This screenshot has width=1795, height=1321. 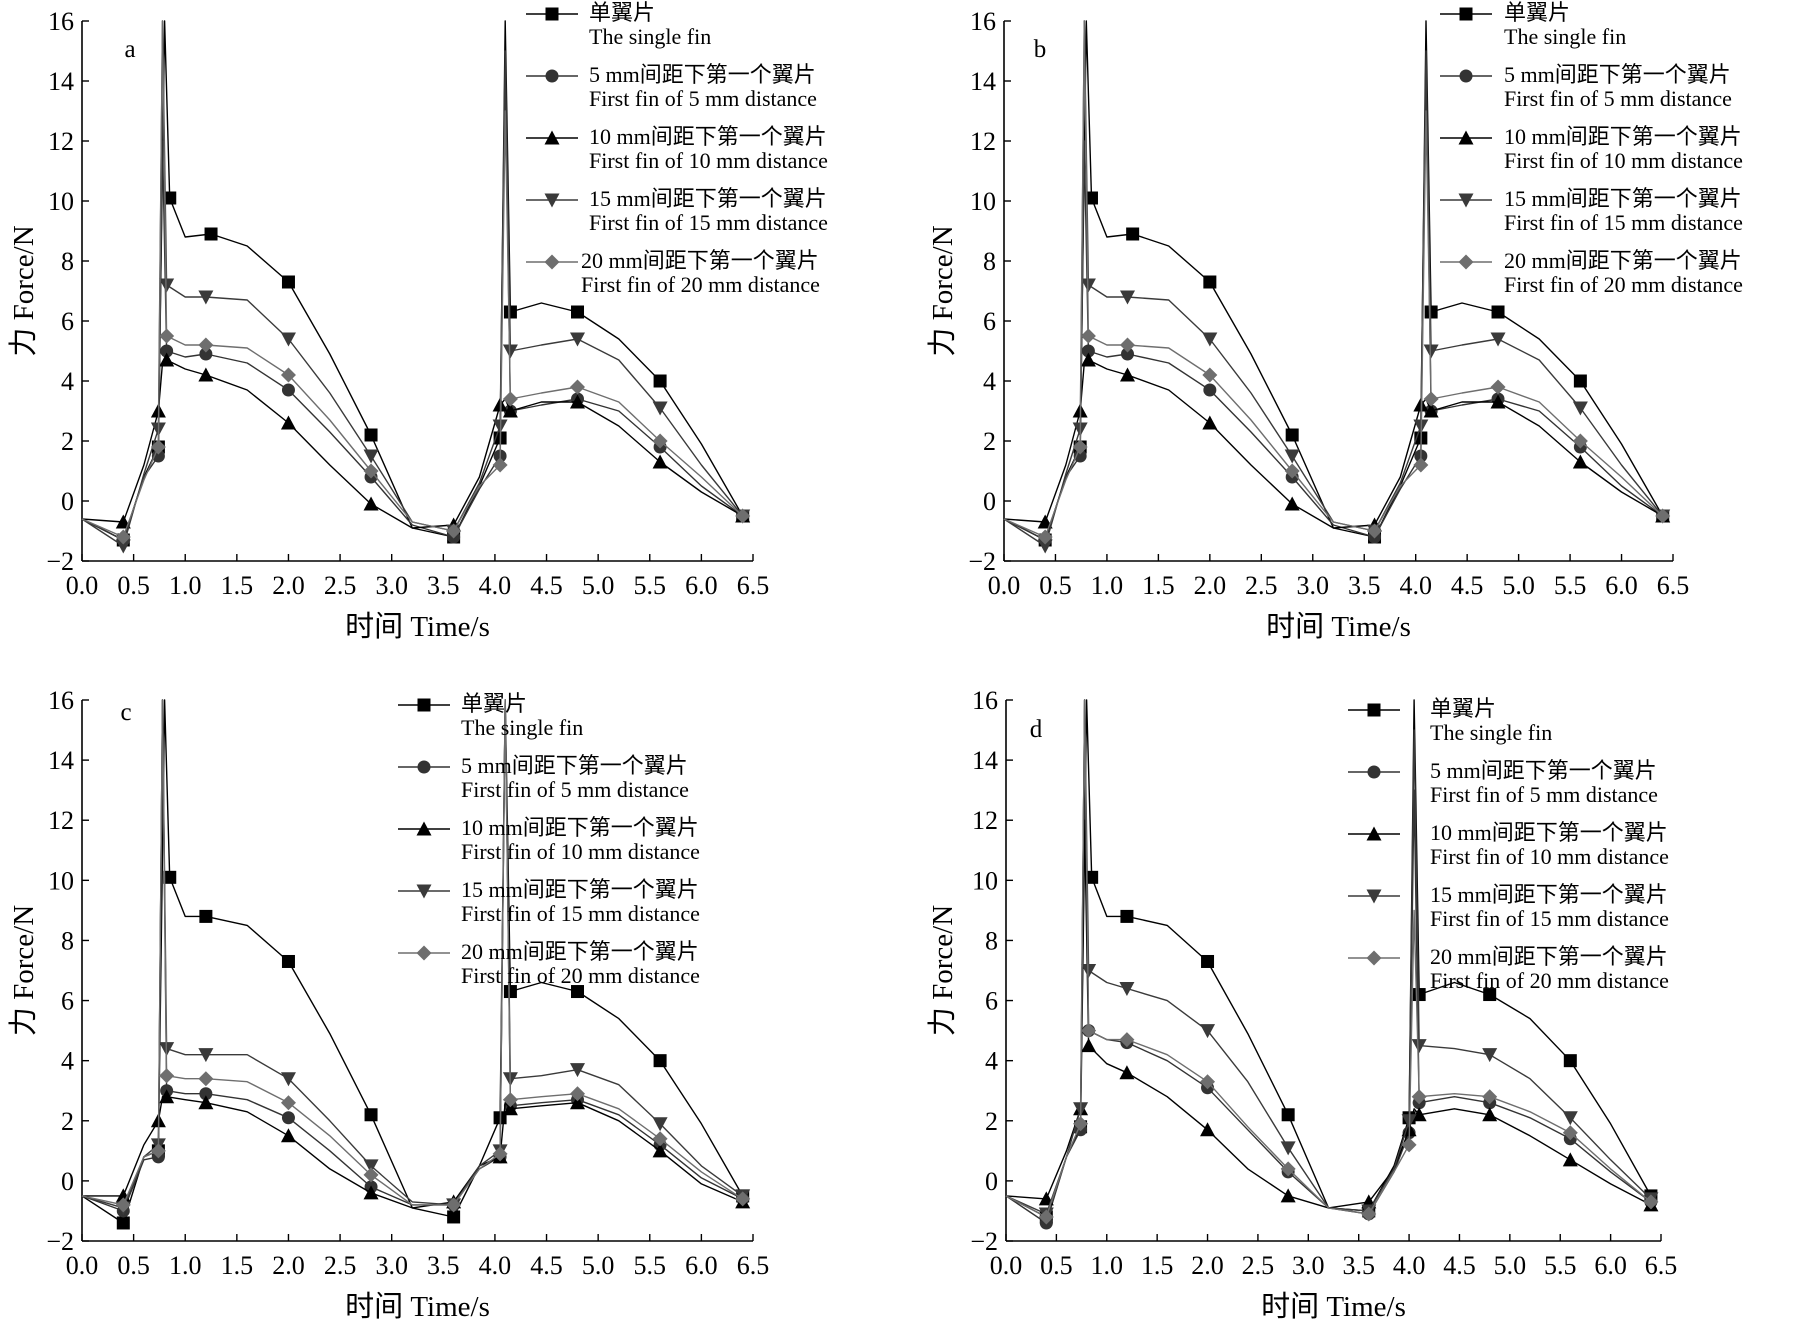 What do you see at coordinates (1618, 98) in the screenshot?
I see `legend-label-en-d5: First fin of 5 mm distance` at bounding box center [1618, 98].